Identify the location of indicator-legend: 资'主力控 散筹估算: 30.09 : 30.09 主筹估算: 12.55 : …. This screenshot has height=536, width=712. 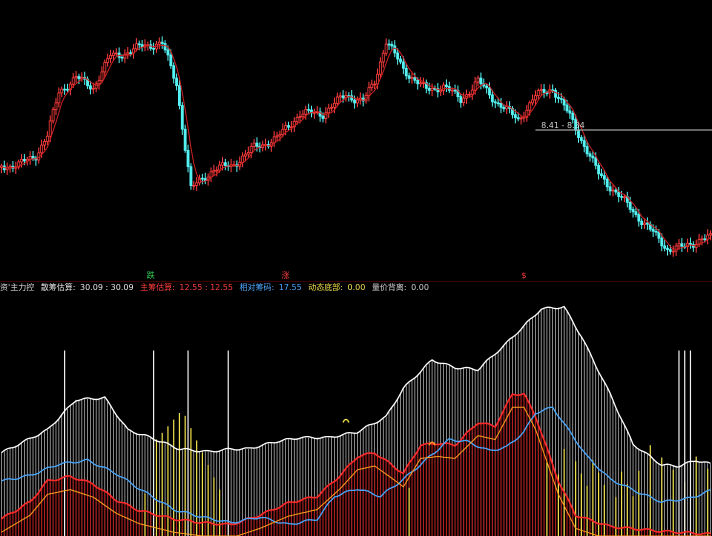
(216, 288).